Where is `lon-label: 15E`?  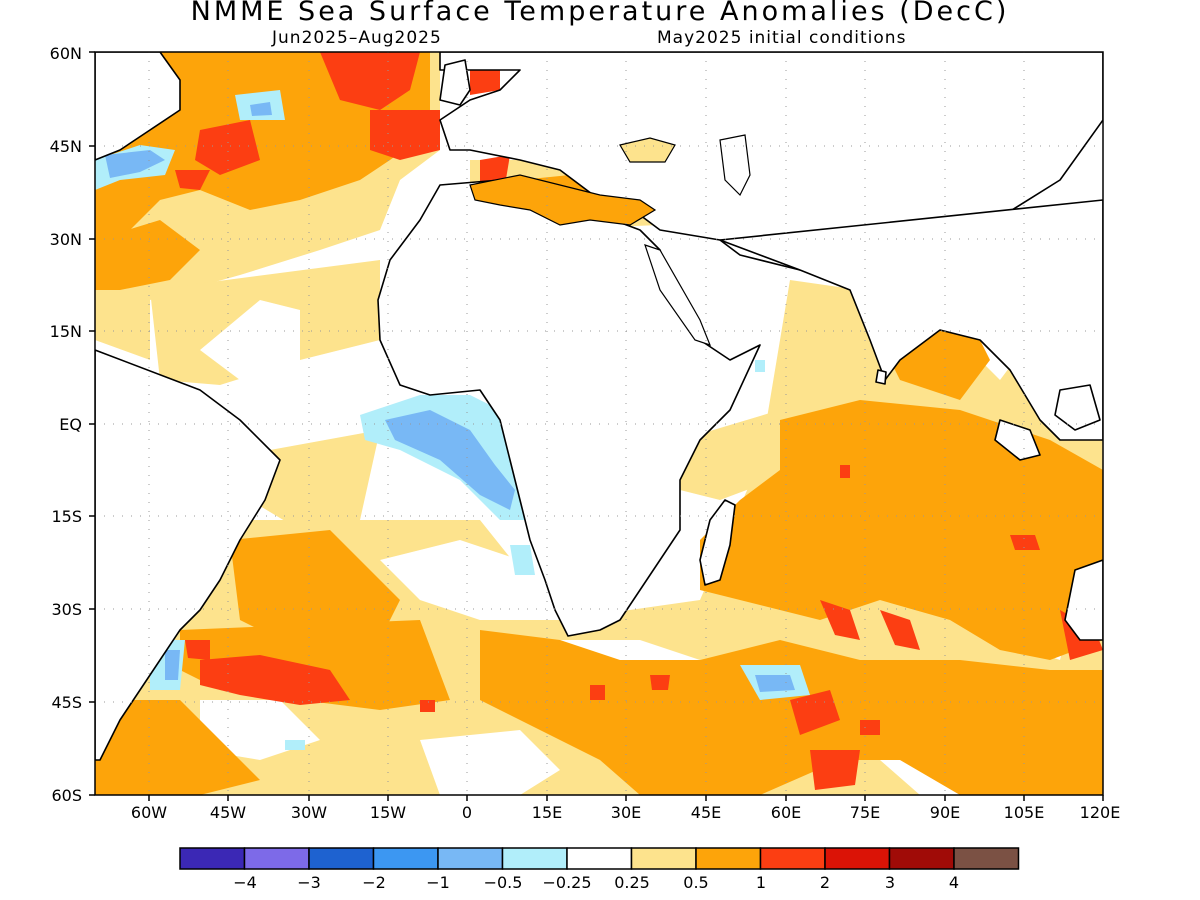 lon-label: 15E is located at coordinates (547, 812).